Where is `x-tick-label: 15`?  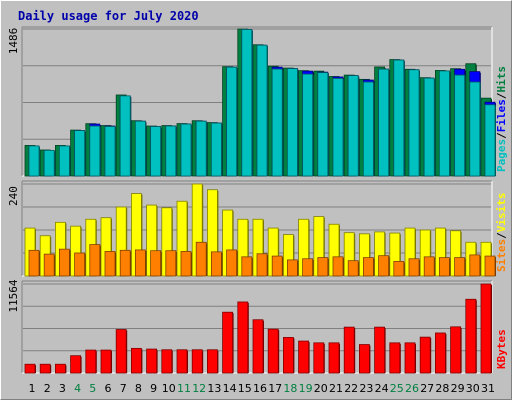 x-tick-label: 15 is located at coordinates (245, 388).